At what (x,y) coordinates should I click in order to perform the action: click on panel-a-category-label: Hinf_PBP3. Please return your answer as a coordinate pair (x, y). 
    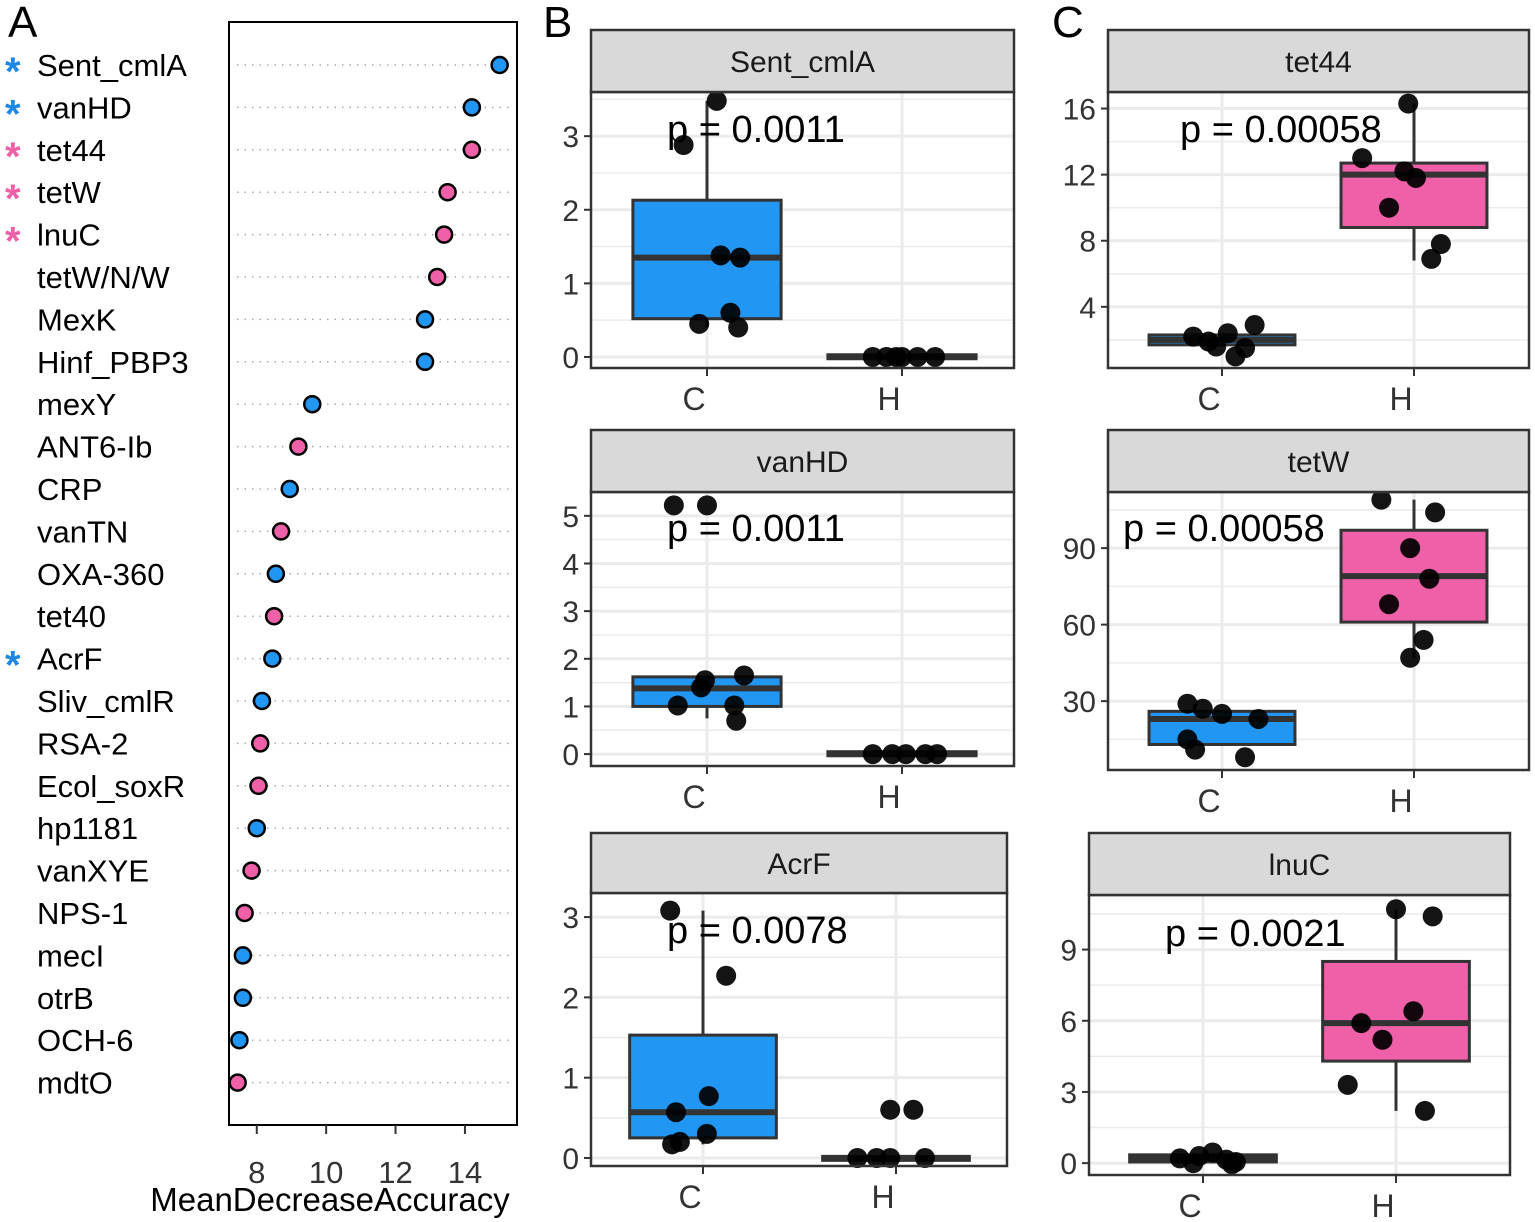
    Looking at the image, I should click on (113, 362).